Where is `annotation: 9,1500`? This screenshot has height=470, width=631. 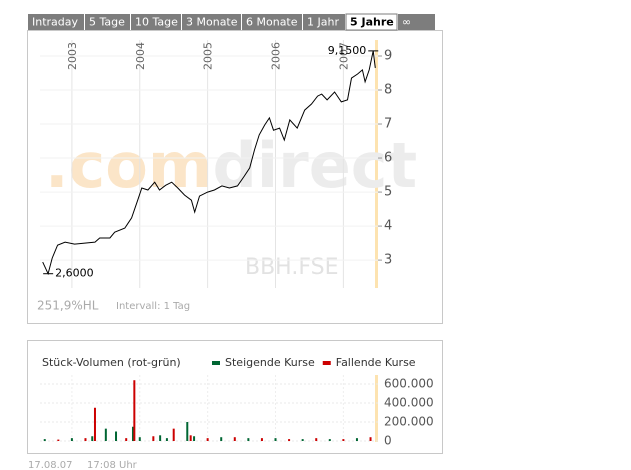
annotation: 9,1500 is located at coordinates (347, 50).